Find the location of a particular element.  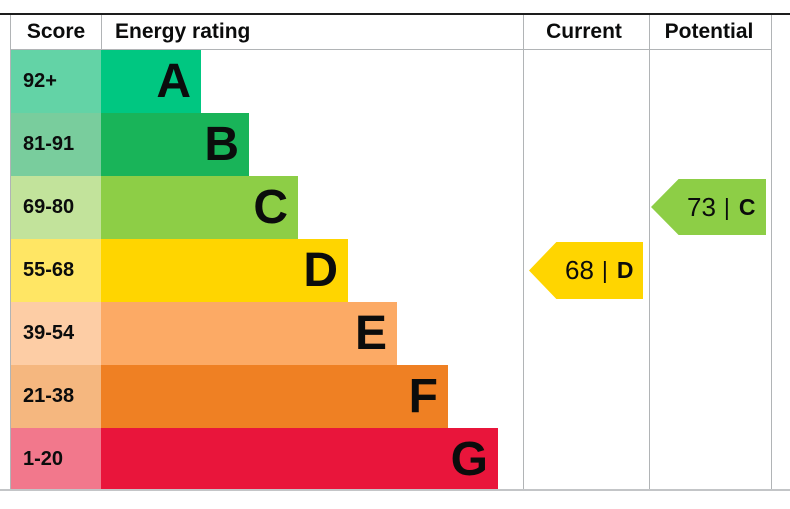

rating-bar-g: G is located at coordinates (299, 459).